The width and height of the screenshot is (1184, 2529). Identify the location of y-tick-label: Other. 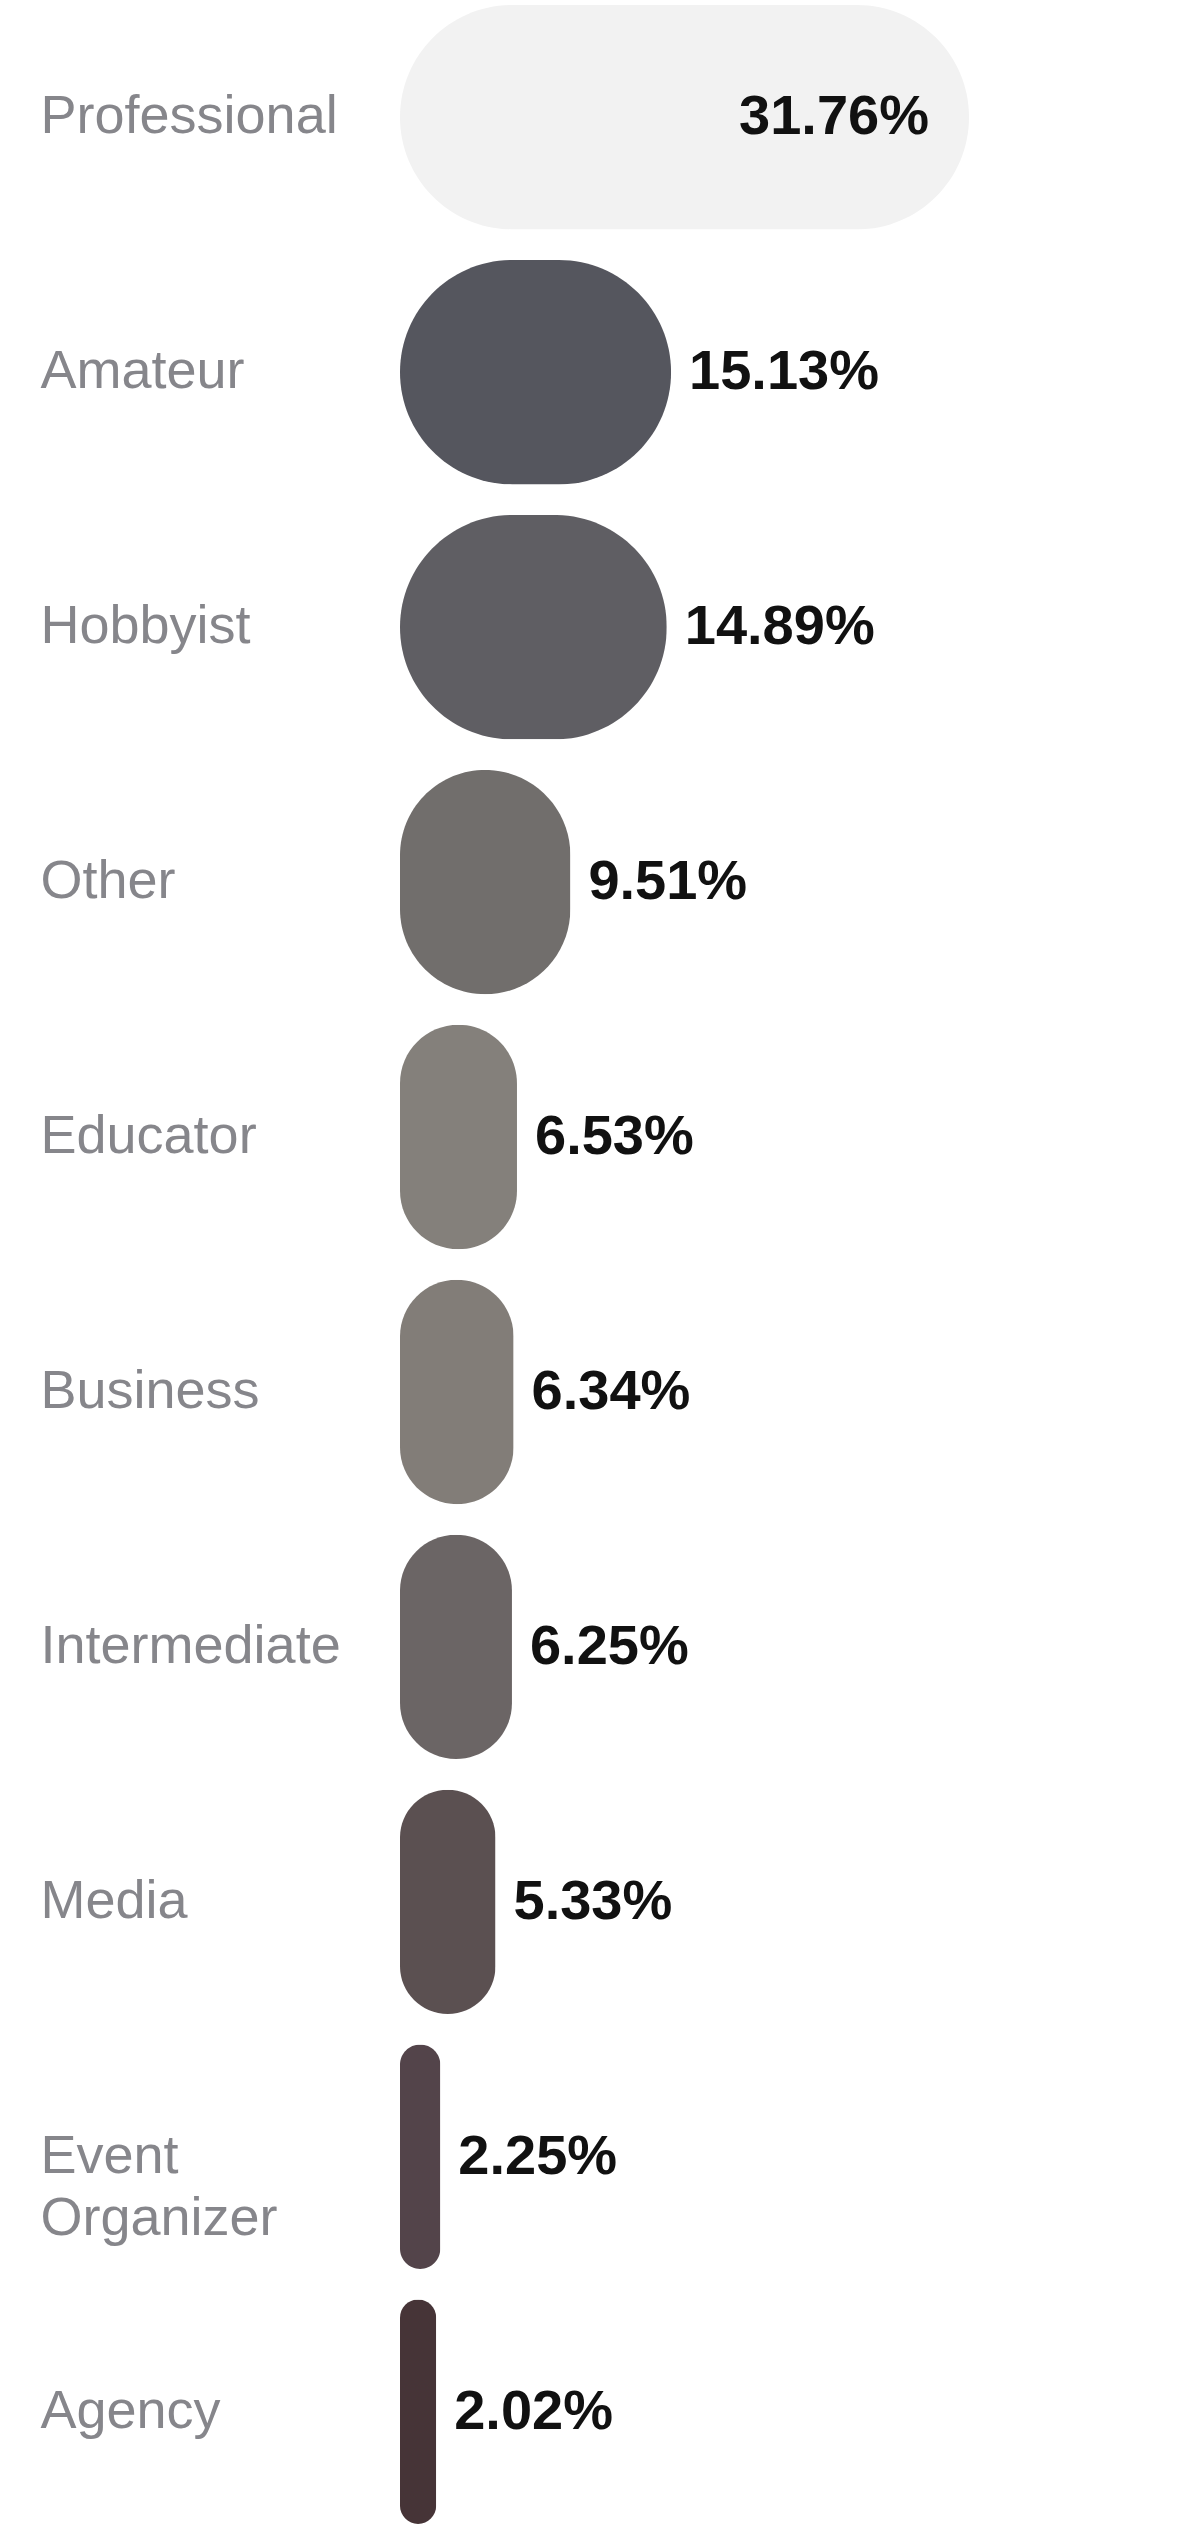
(108, 879).